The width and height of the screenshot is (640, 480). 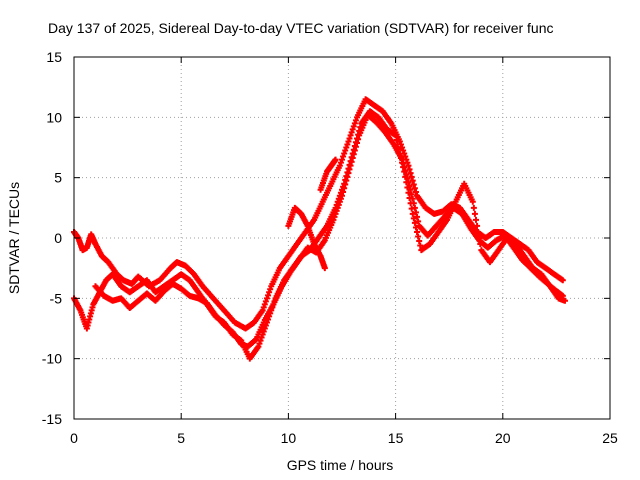 What do you see at coordinates (14, 238) in the screenshot?
I see `y-axis-label: SDTVAR / TECUs` at bounding box center [14, 238].